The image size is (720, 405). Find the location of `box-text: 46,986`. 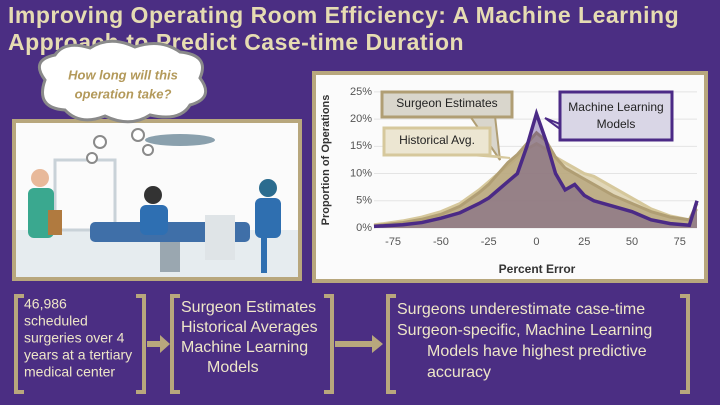

box-text: 46,986 is located at coordinates (45, 304).